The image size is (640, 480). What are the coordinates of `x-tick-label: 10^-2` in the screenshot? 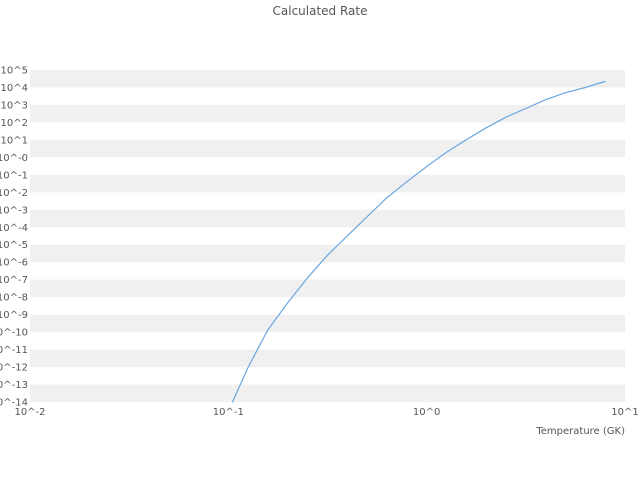 It's located at (29, 412).